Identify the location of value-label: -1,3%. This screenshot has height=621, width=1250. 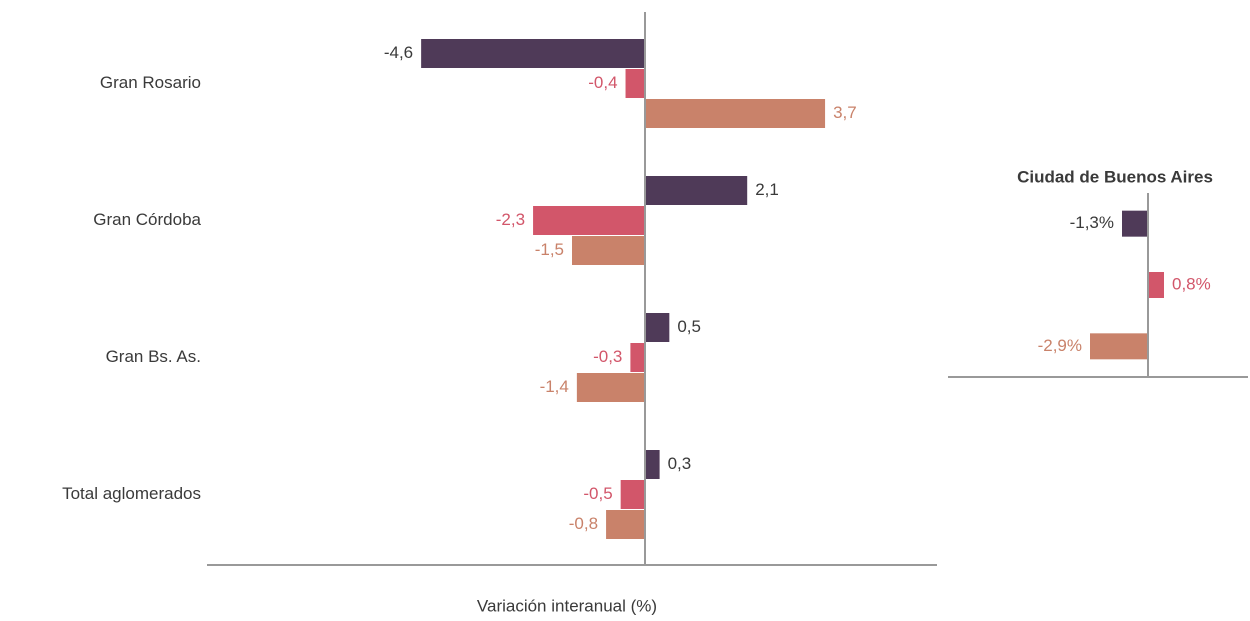
(1092, 222).